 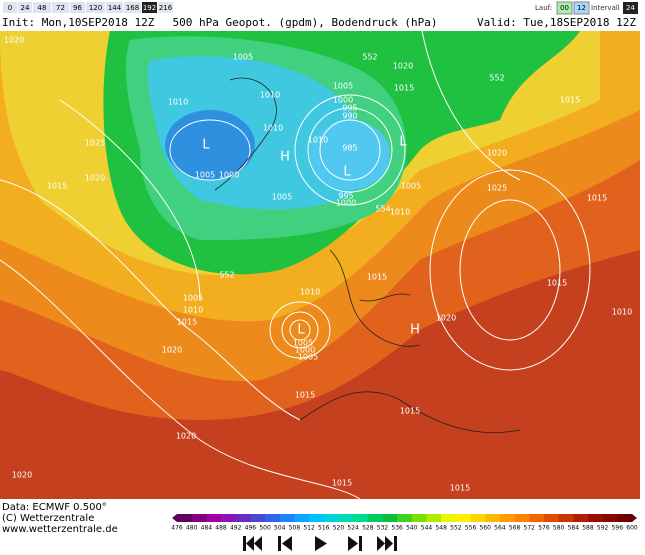 I want to click on scale-label: 560, so click(x=485, y=528).